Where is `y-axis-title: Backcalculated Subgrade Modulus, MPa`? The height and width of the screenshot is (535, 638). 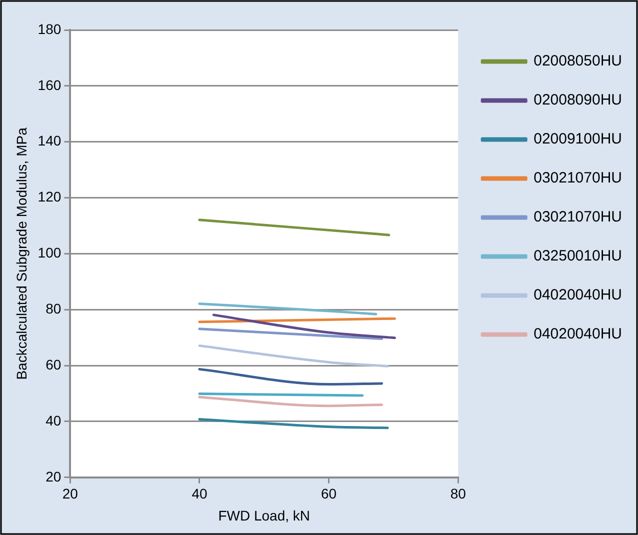
y-axis-title: Backcalculated Subgrade Modulus, MPa is located at coordinates (21, 253).